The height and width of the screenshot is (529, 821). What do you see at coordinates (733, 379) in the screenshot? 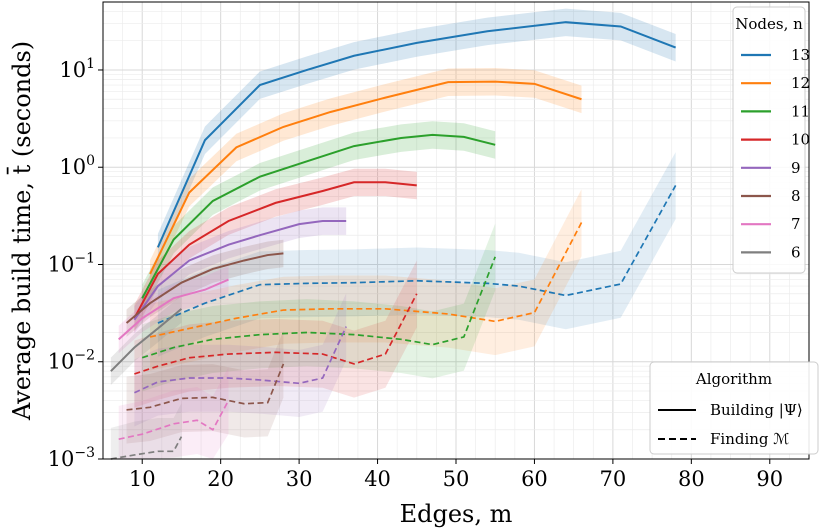
I see `legend-algorithm-title: Algorithm` at bounding box center [733, 379].